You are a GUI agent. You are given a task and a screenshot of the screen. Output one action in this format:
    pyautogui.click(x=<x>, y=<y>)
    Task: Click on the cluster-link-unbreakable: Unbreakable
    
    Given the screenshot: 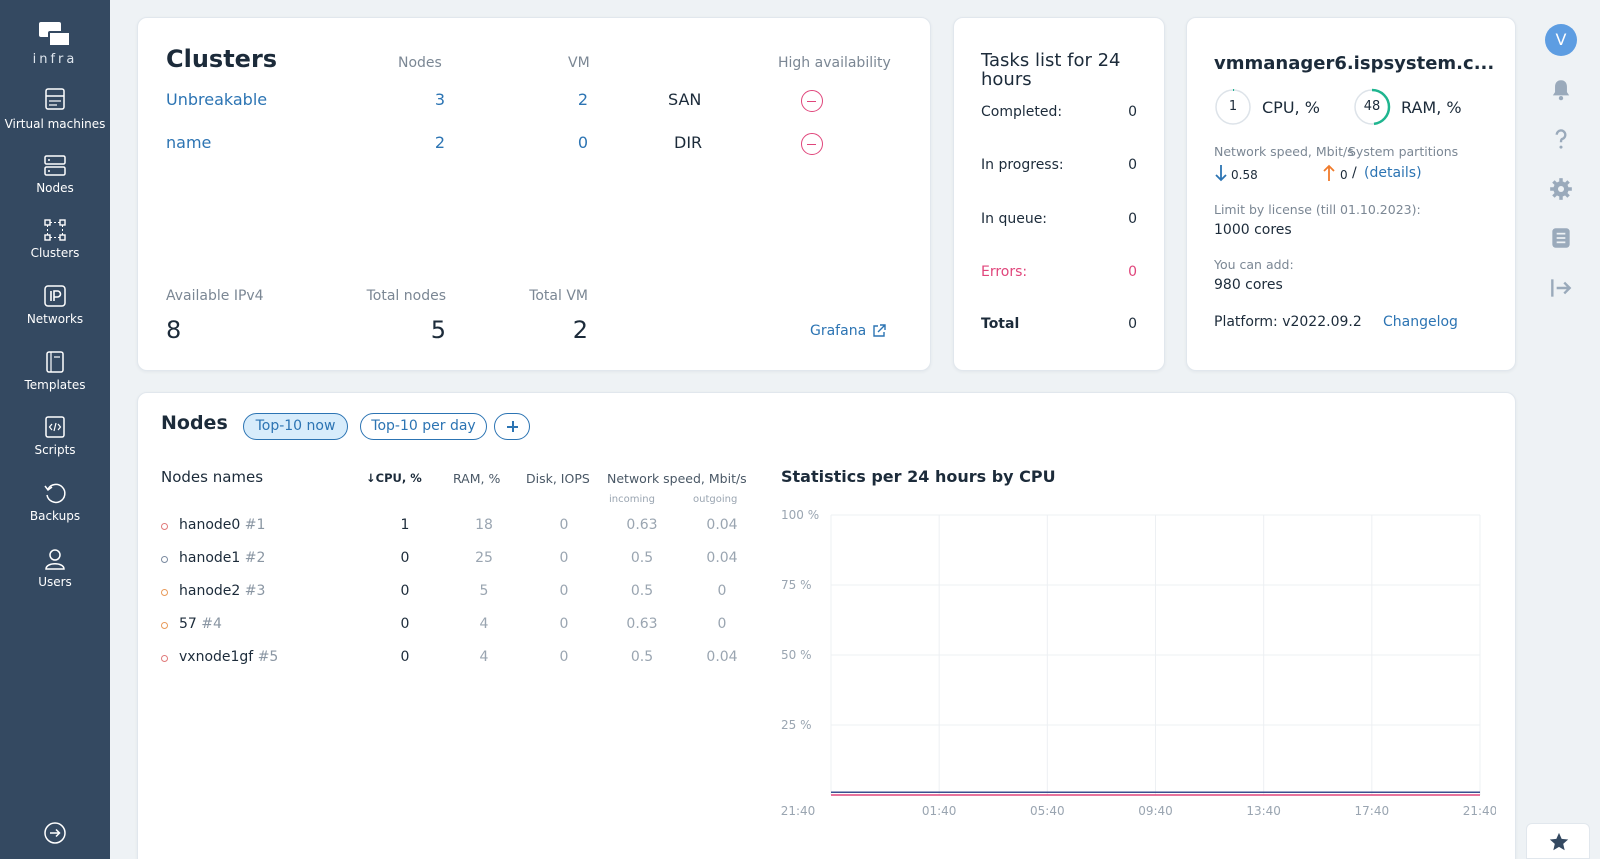 What is the action you would take?
    pyautogui.click(x=217, y=99)
    